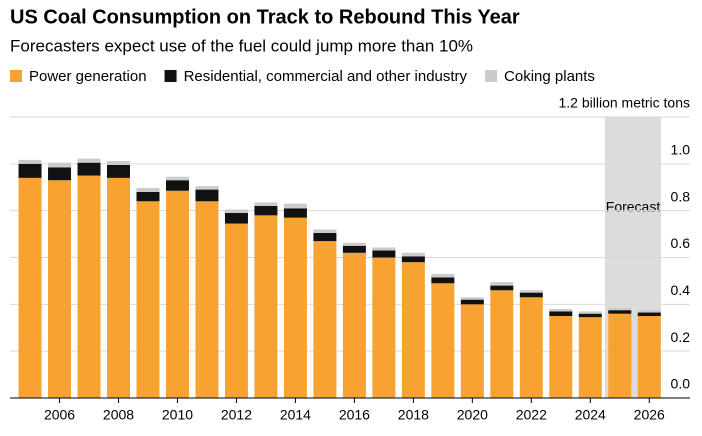  Describe the element at coordinates (549, 76) in the screenshot. I see `legend-label: Coking plants` at that location.